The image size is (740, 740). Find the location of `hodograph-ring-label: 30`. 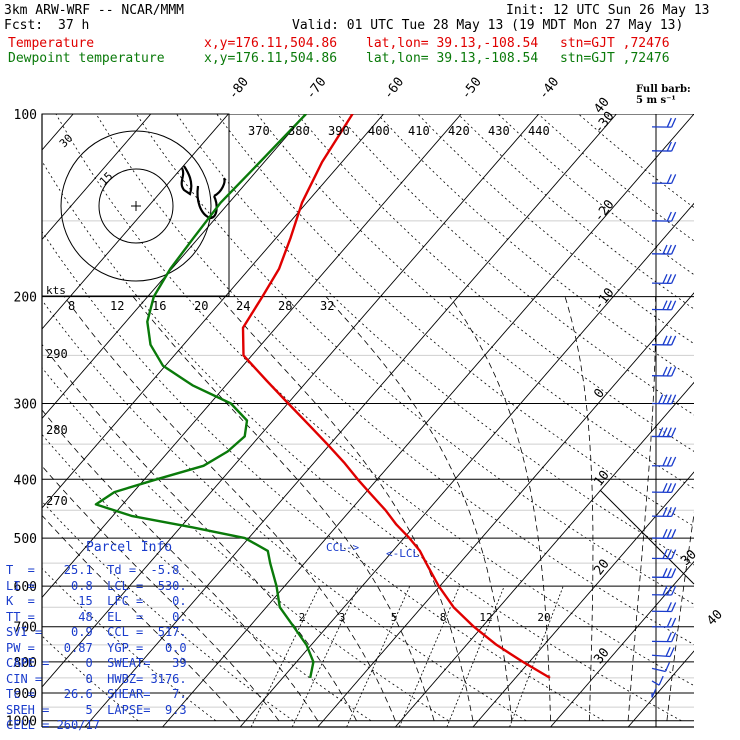

hodograph-ring-label: 30 is located at coordinates (66, 141).